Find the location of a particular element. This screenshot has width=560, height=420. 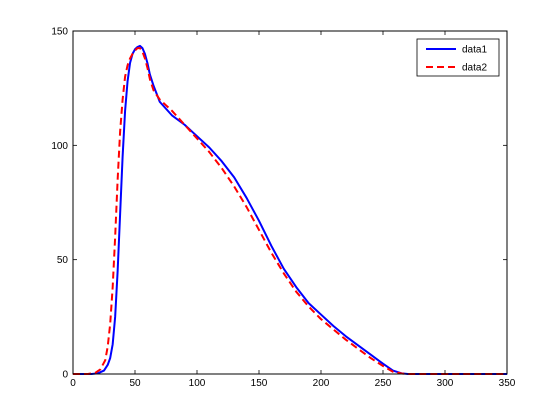

x-tick-label: 0 is located at coordinates (73, 383).